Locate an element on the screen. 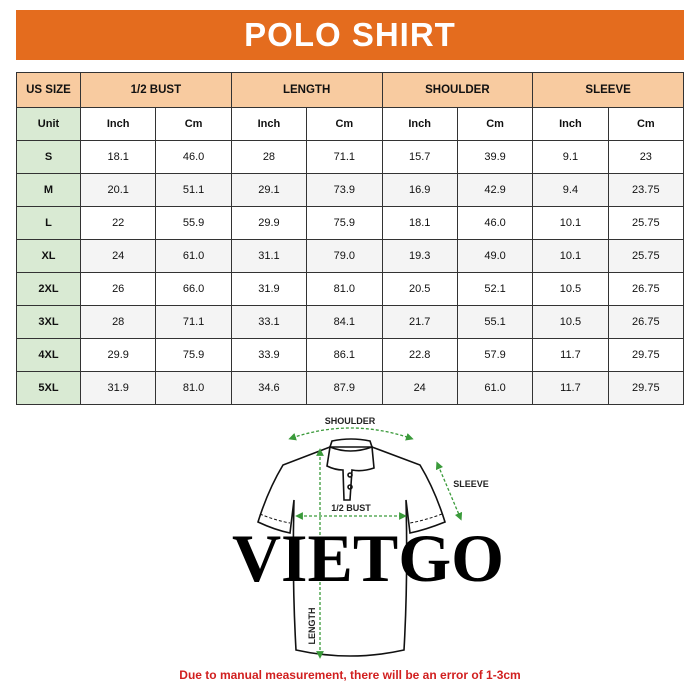  size-cell: 2XL is located at coordinates (48, 289).